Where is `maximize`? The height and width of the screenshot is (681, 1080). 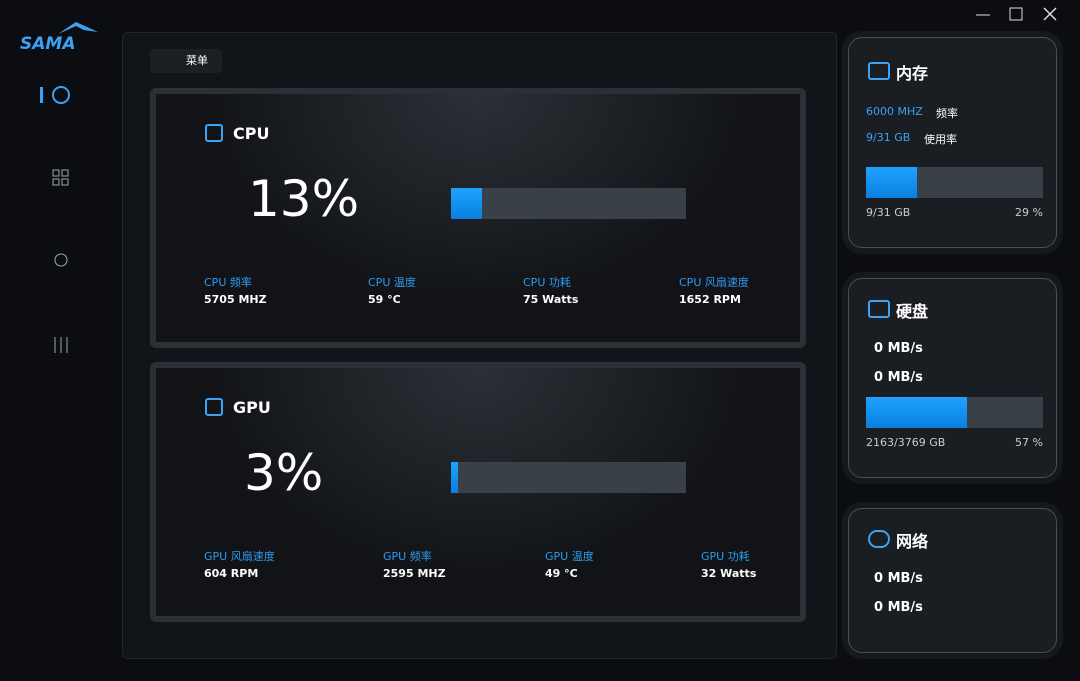 maximize is located at coordinates (1016, 14).